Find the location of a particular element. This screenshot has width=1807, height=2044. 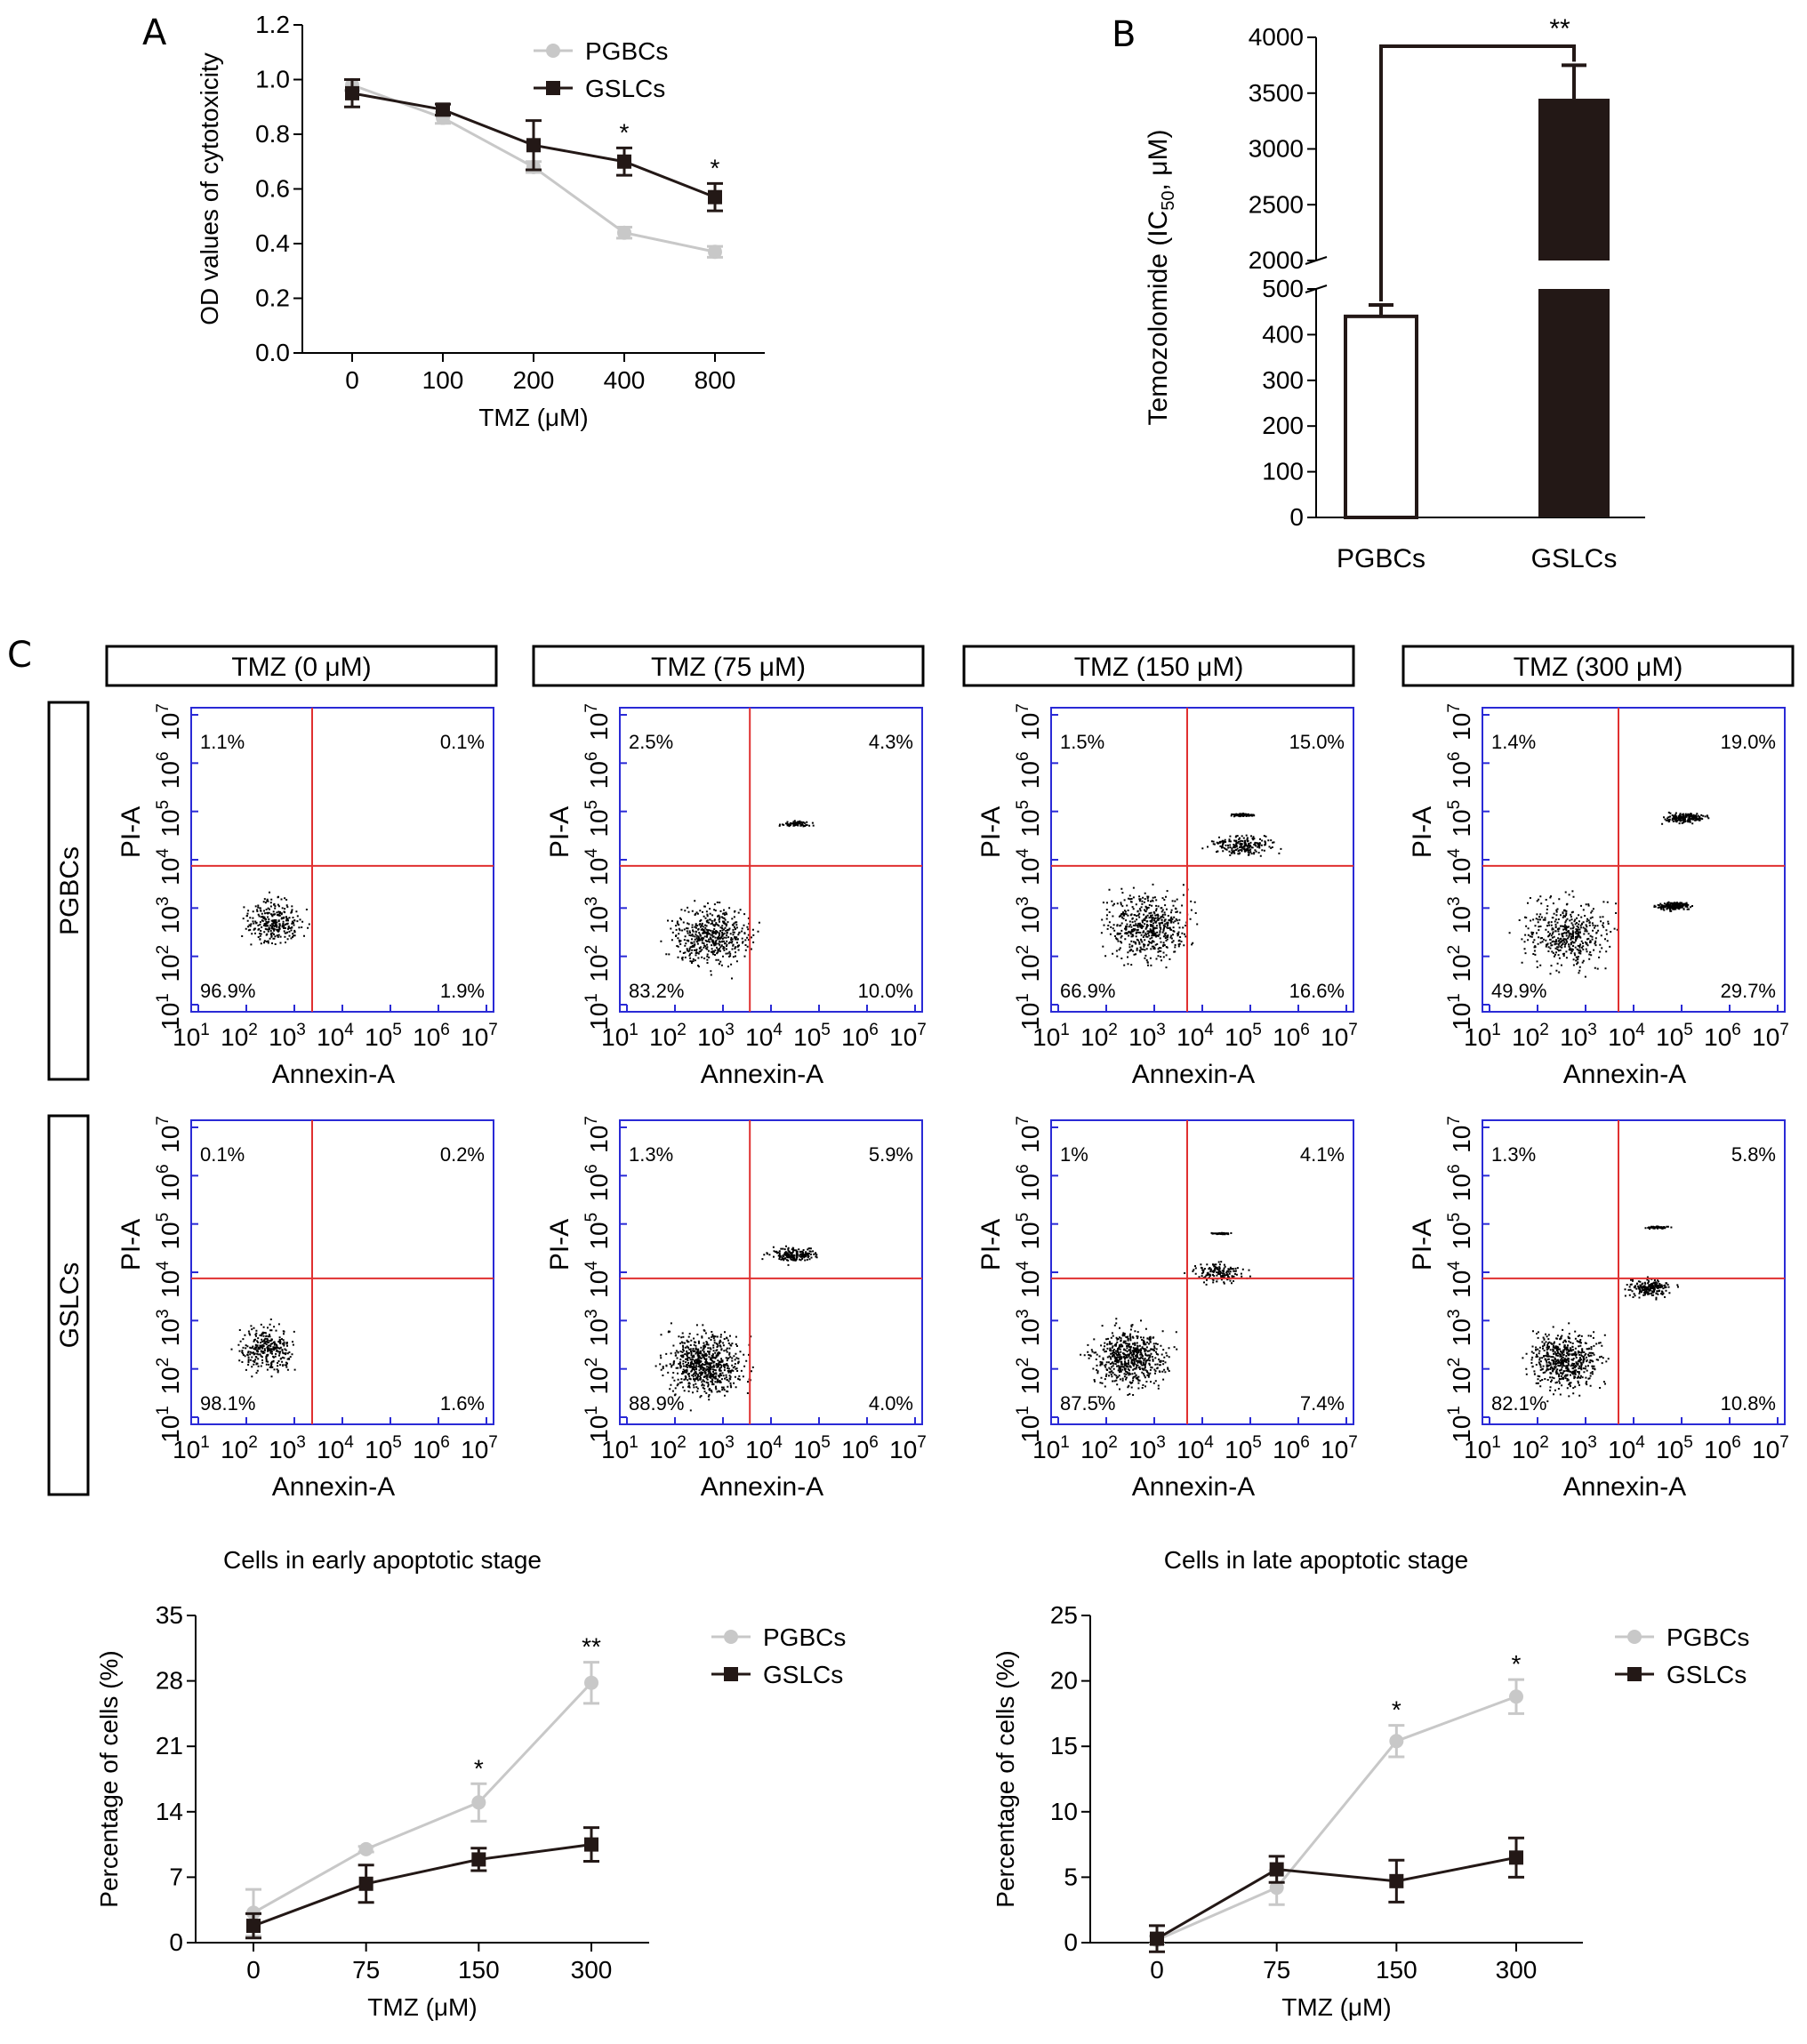

y-axis-label: Percentage of cells (%) is located at coordinates (109, 1778).